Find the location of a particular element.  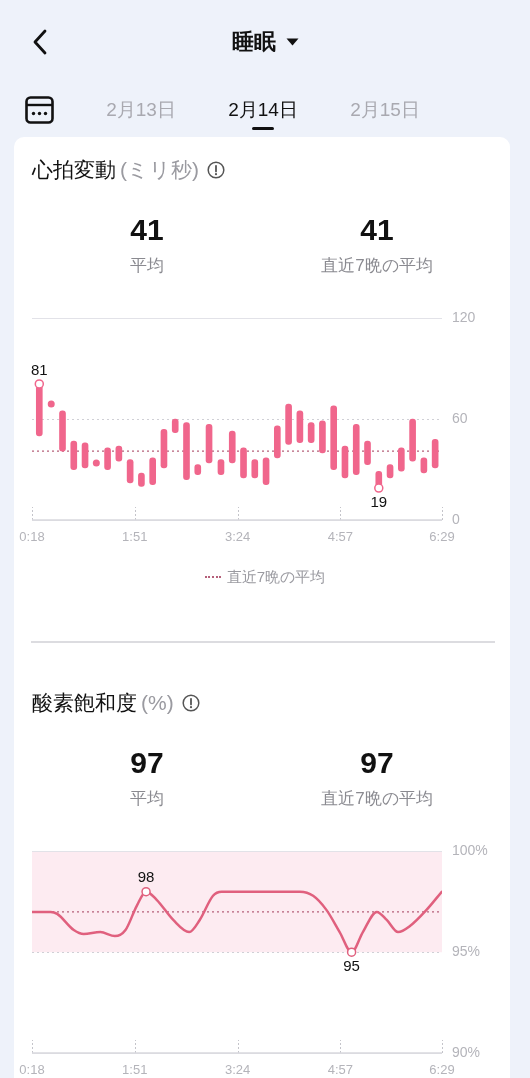

text: 睡眠 is located at coordinates (253, 42).